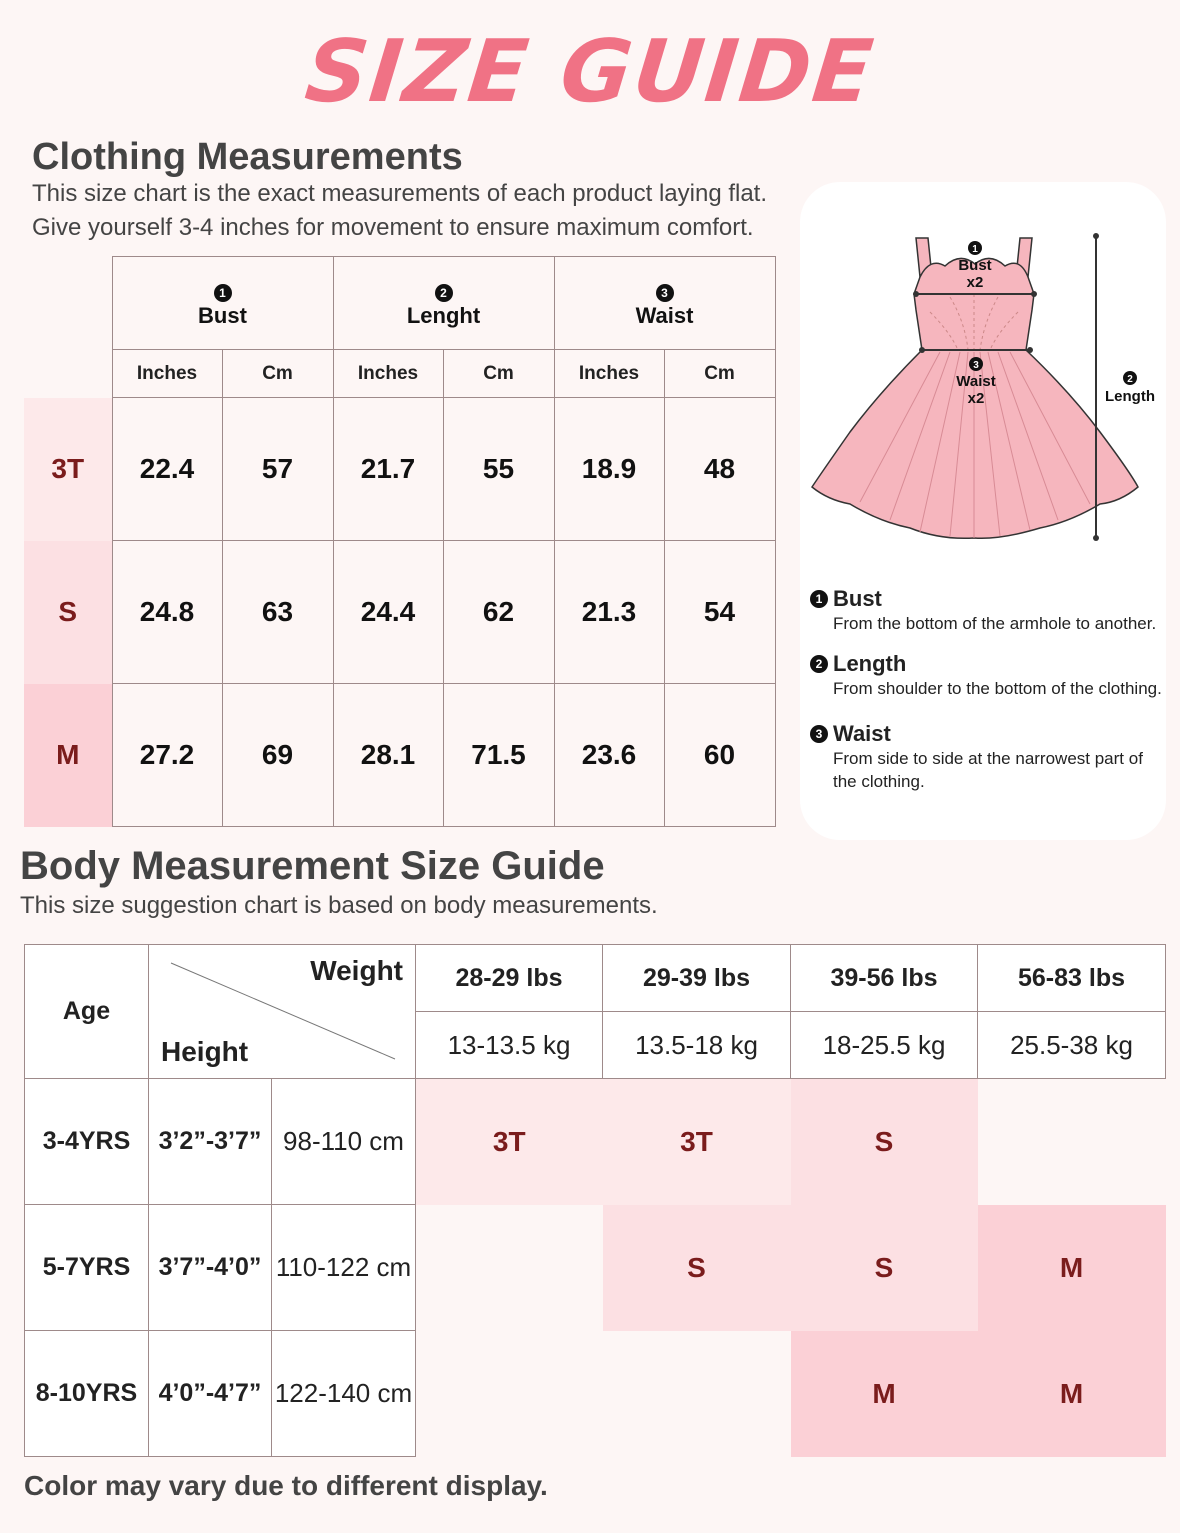 The height and width of the screenshot is (1533, 1180). What do you see at coordinates (719, 755) in the screenshot?
I see `table-cell: 60` at bounding box center [719, 755].